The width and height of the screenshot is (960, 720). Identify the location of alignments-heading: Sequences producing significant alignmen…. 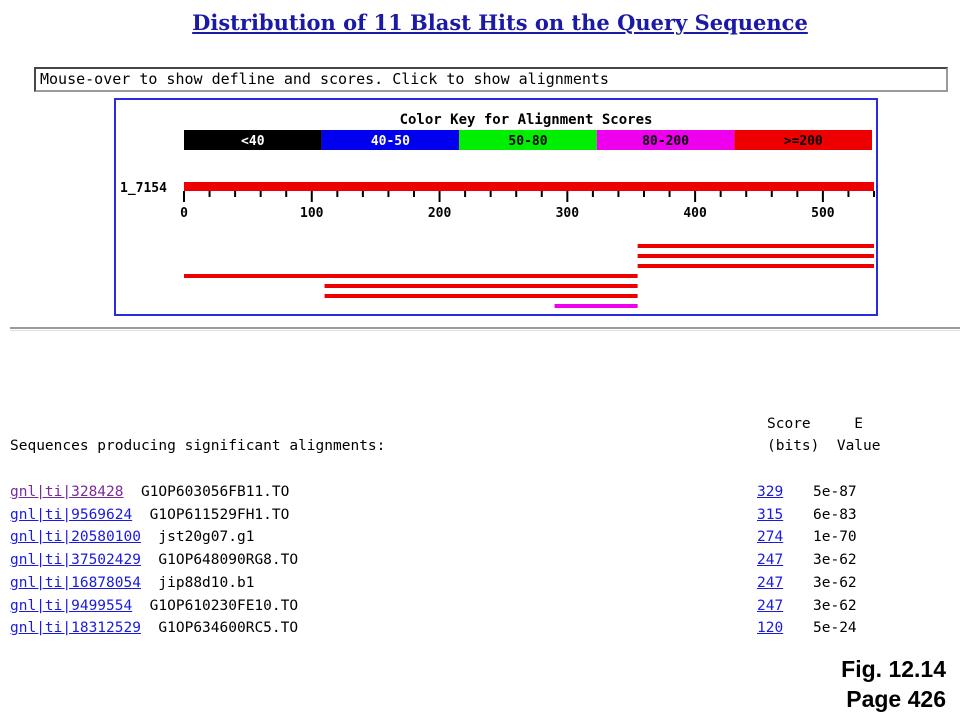
(198, 446).